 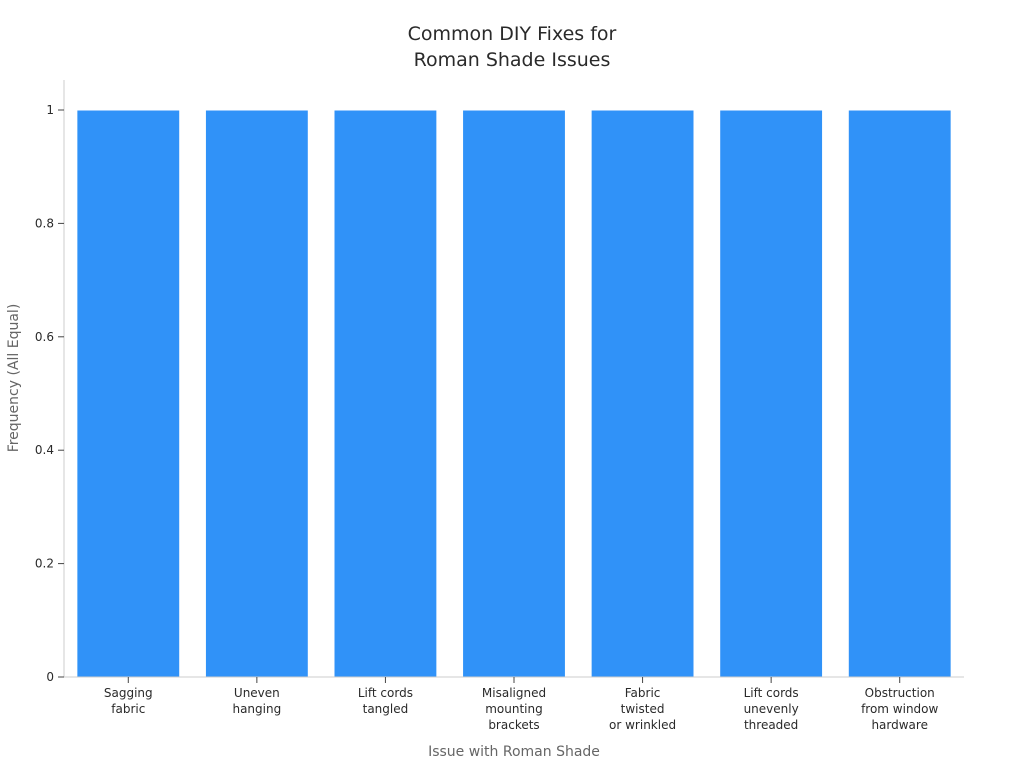 I want to click on x-tick-label: Fabric twisted or wrinkled, so click(x=642, y=709).